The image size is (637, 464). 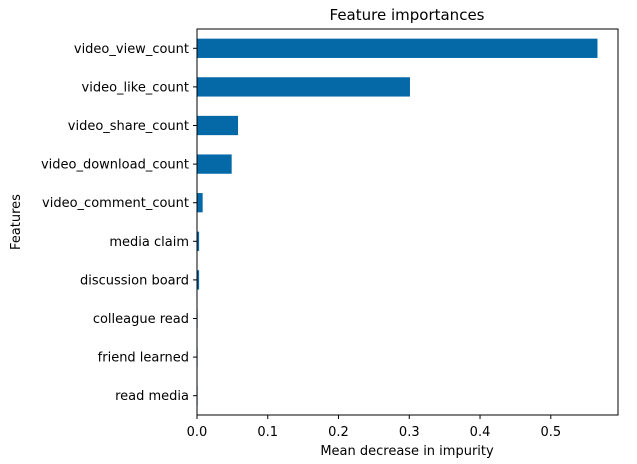 I want to click on x-tick-label: 0.3, so click(x=409, y=432).